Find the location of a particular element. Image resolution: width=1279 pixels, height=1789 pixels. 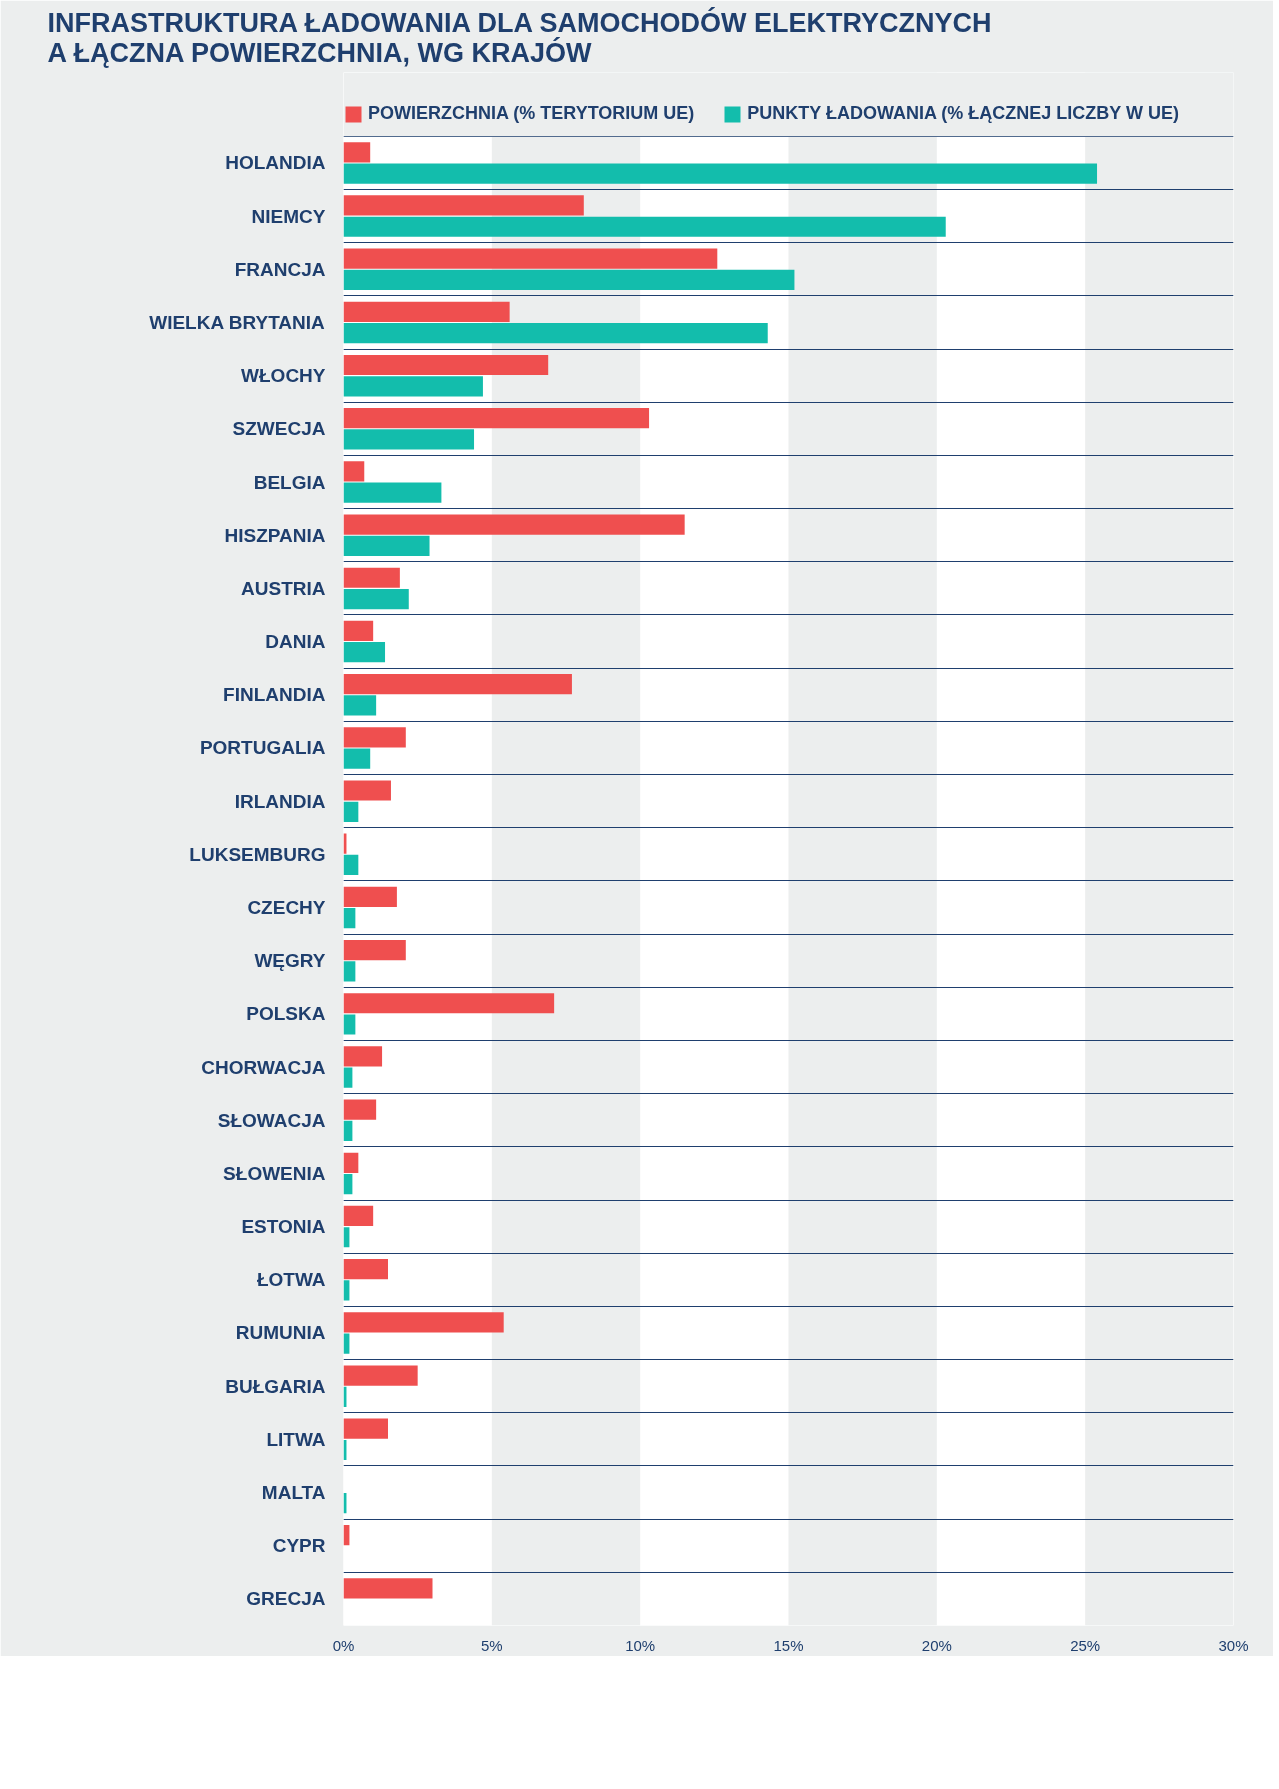

y-tick-label: POLSKA is located at coordinates (286, 1014).